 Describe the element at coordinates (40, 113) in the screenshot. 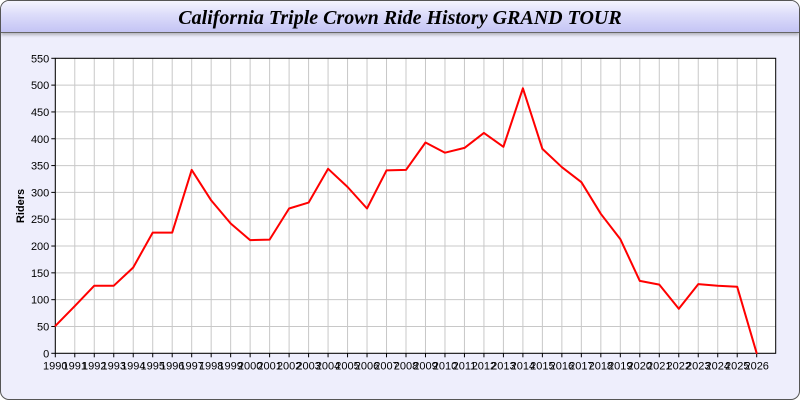

I see `y-tick-label: 450` at that location.